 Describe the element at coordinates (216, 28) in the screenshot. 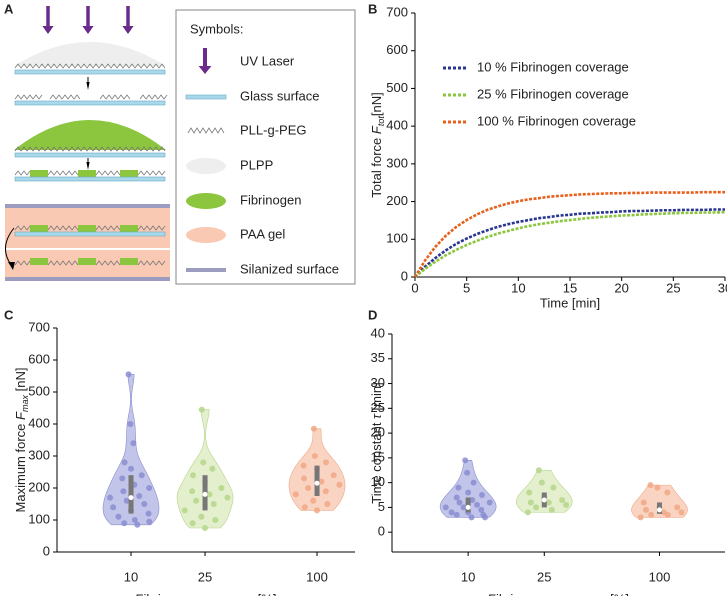

I see `symbols-title: Symbols:` at that location.